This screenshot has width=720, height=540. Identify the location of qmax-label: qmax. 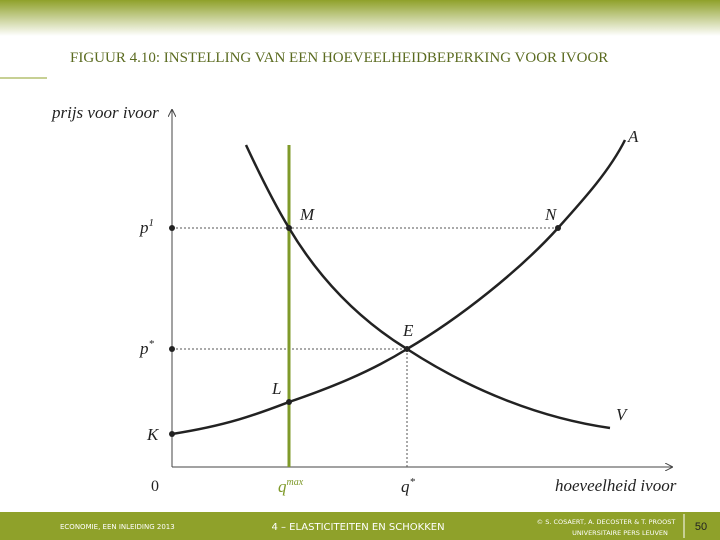
(291, 486).